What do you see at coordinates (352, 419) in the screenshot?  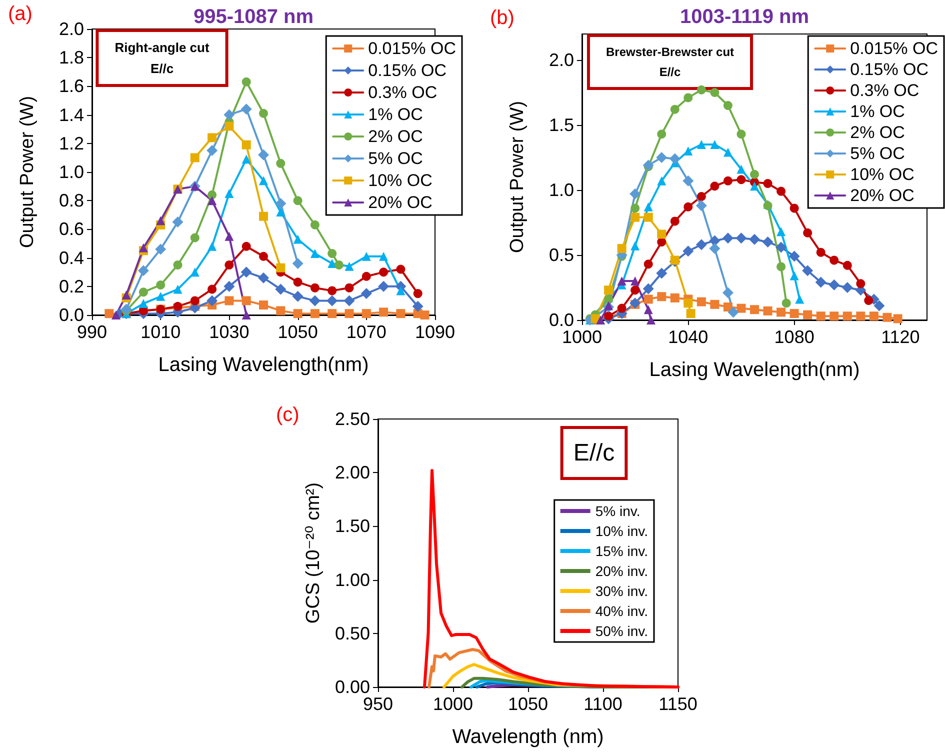 I see `y-tick-label: 2.50` at bounding box center [352, 419].